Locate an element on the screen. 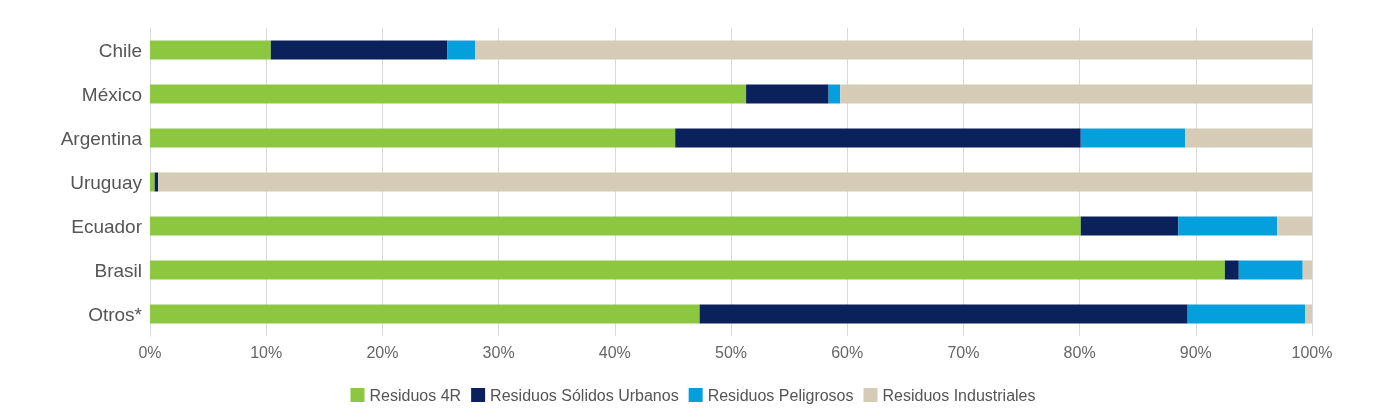 This screenshot has width=1389, height=417. y-tick-label: Uruguay is located at coordinates (106, 182).